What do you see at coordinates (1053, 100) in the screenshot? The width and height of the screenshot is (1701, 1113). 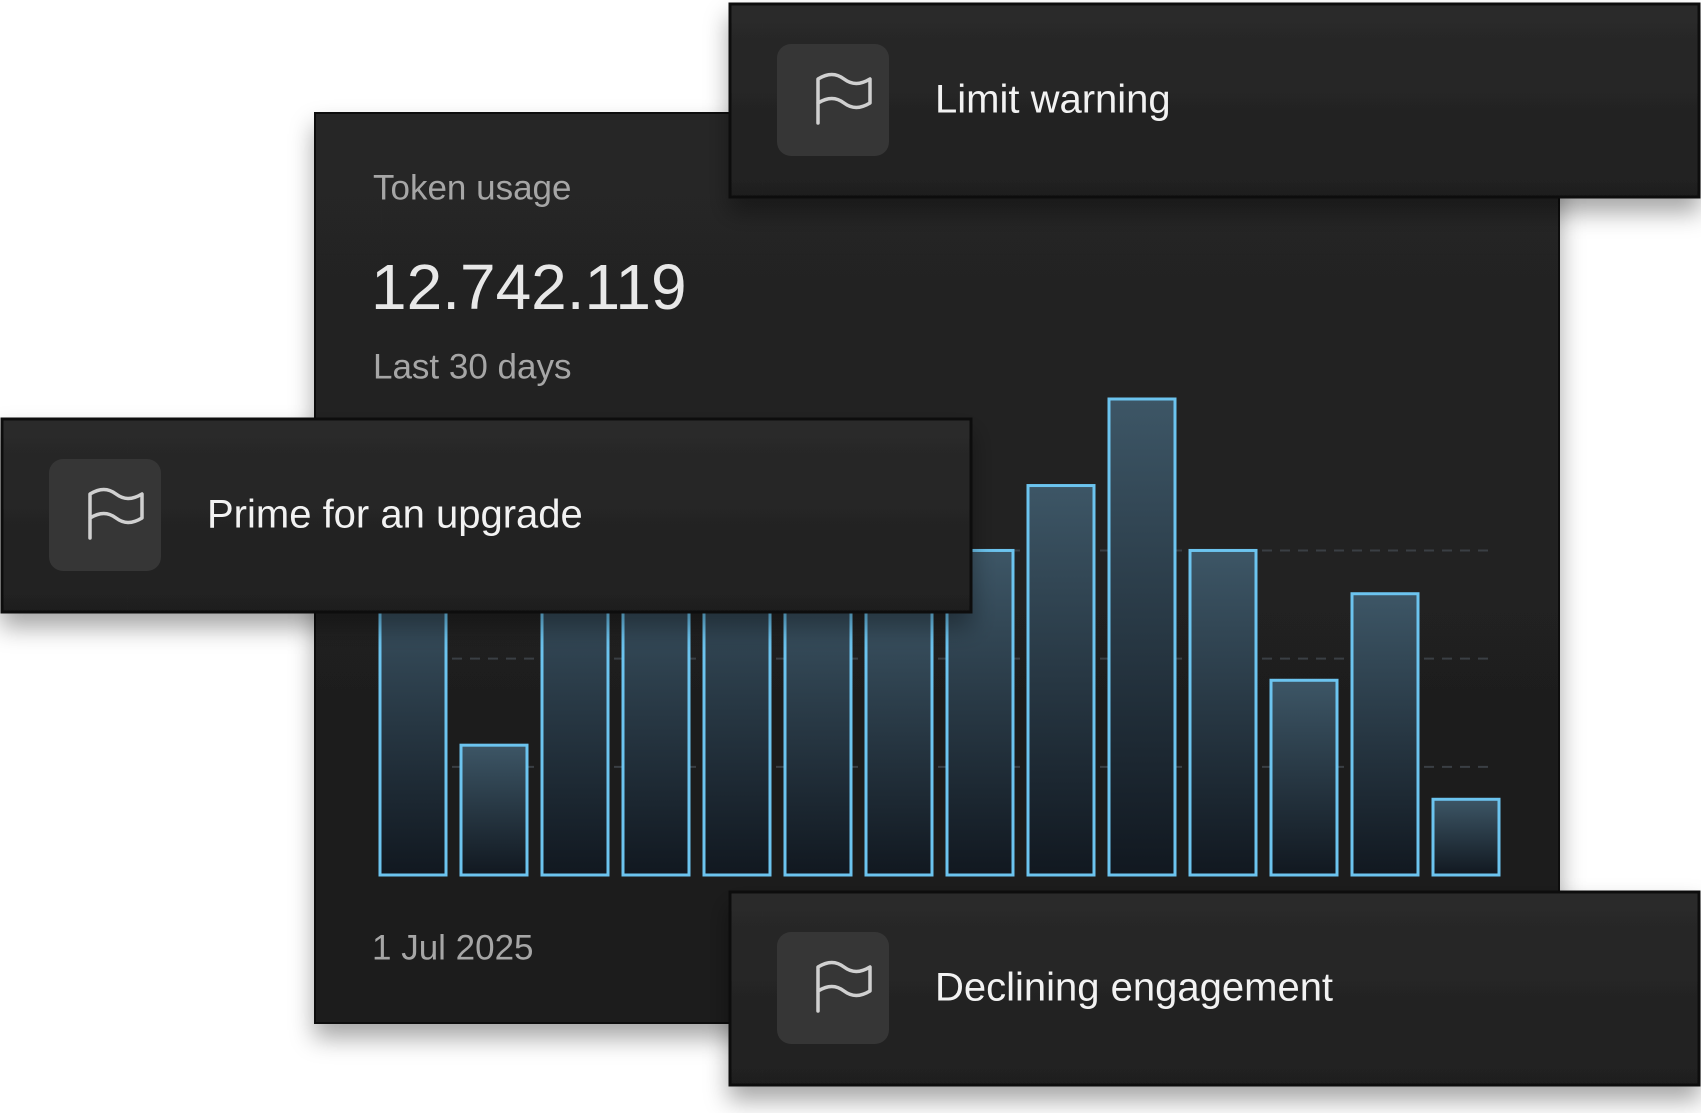 I see `alert-label: Limit warning` at bounding box center [1053, 100].